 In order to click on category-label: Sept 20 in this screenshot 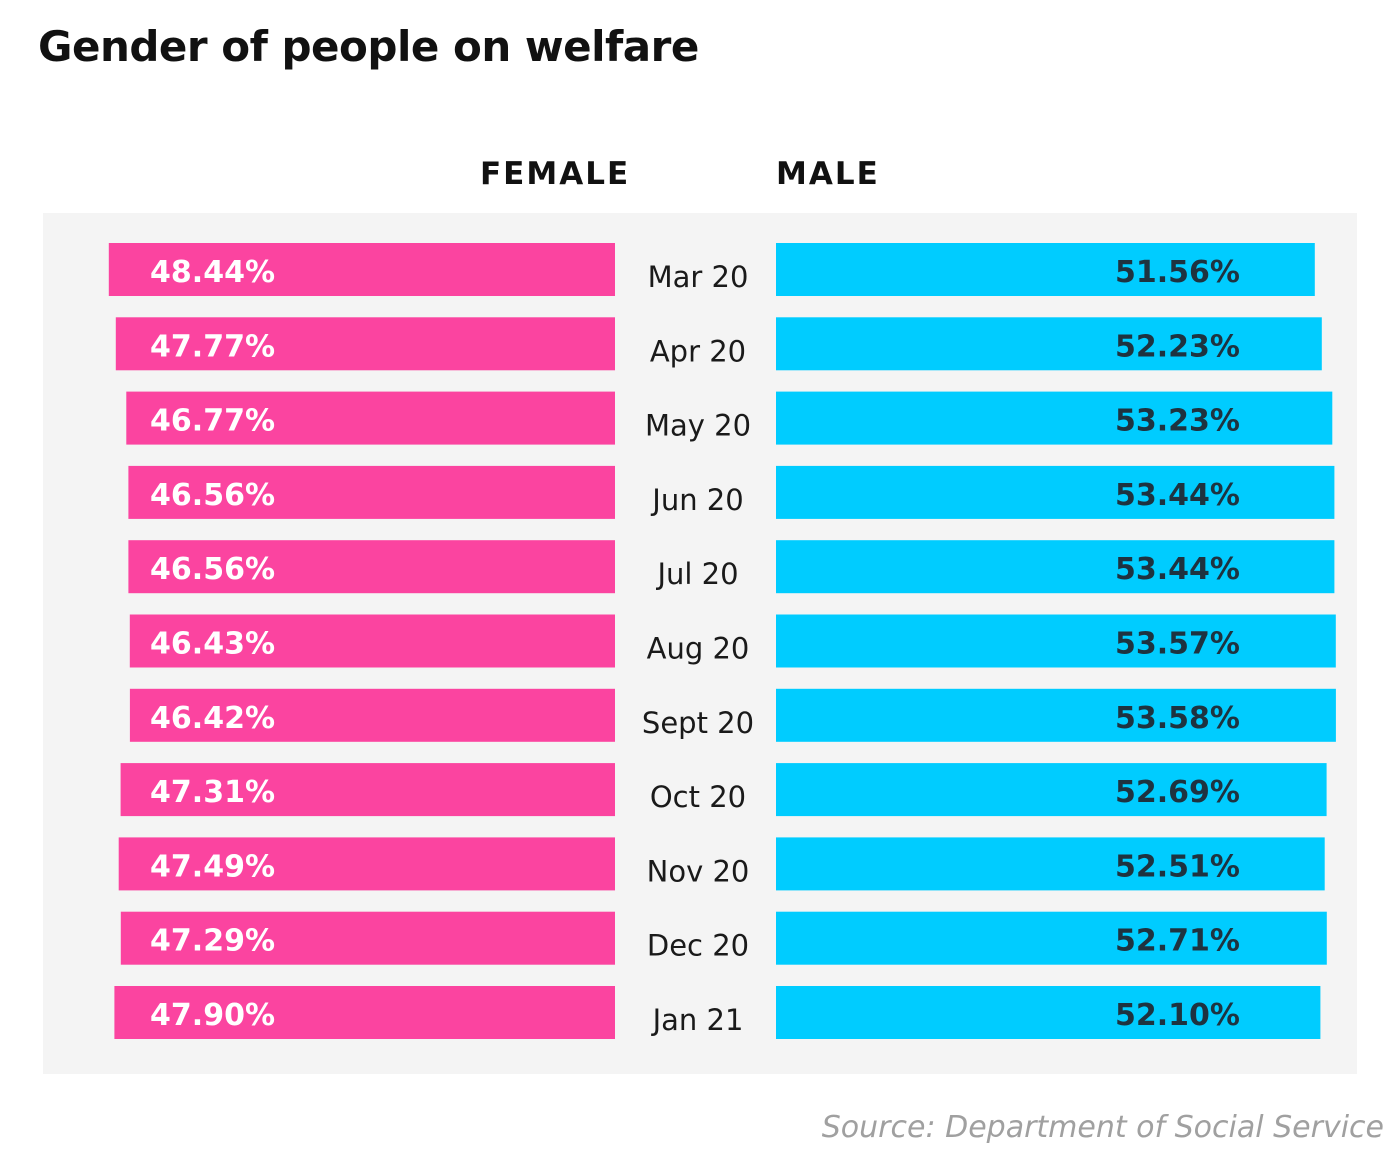, I will do `click(698, 723)`.